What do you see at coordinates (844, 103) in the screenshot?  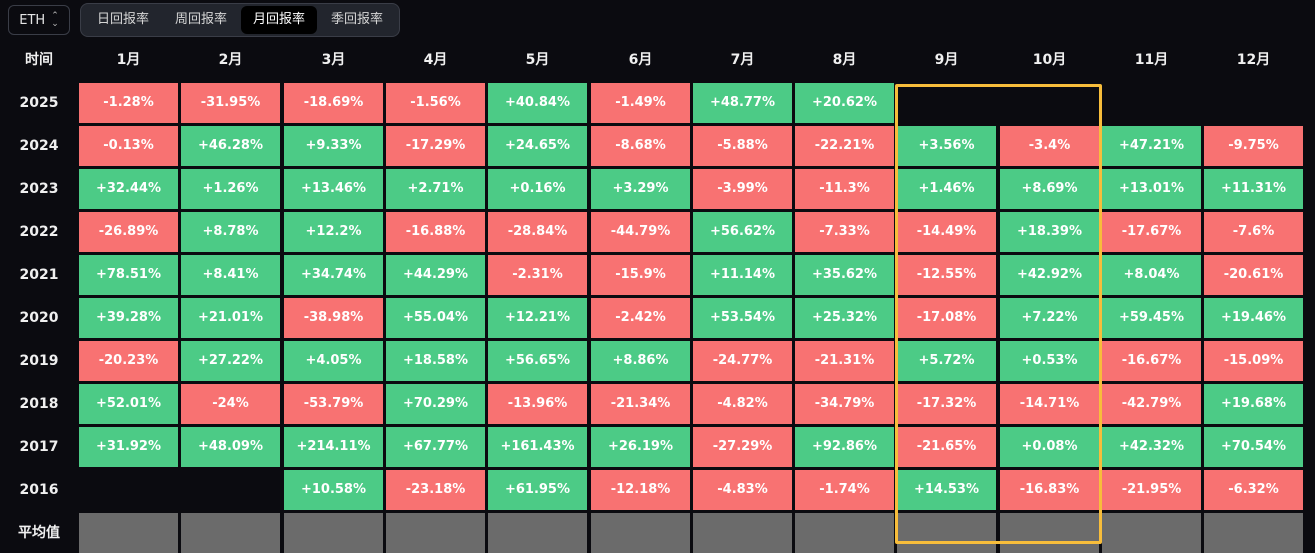 I see `return-cell: +20.62%` at bounding box center [844, 103].